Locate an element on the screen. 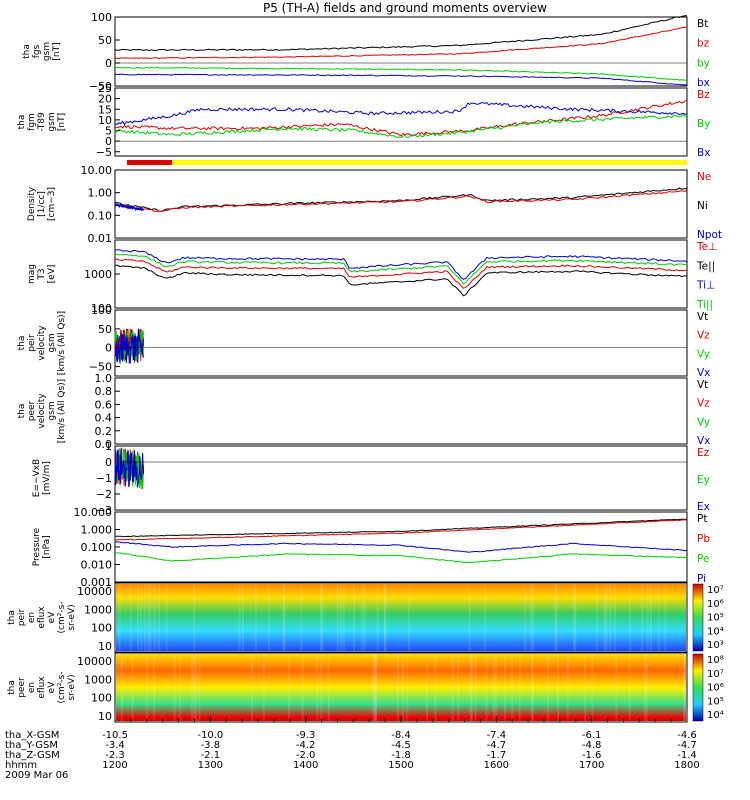 The width and height of the screenshot is (750, 800). legend-pt: Pt is located at coordinates (702, 519).